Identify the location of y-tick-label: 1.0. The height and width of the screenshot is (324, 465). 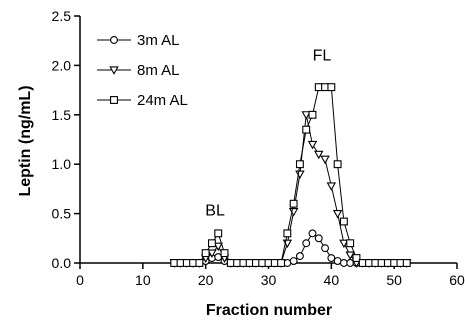
(62, 164).